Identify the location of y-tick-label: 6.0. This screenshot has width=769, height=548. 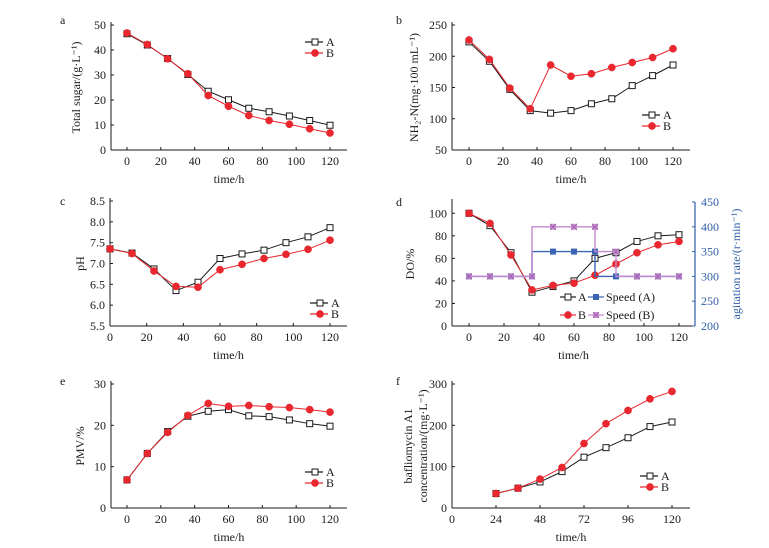
(97, 305).